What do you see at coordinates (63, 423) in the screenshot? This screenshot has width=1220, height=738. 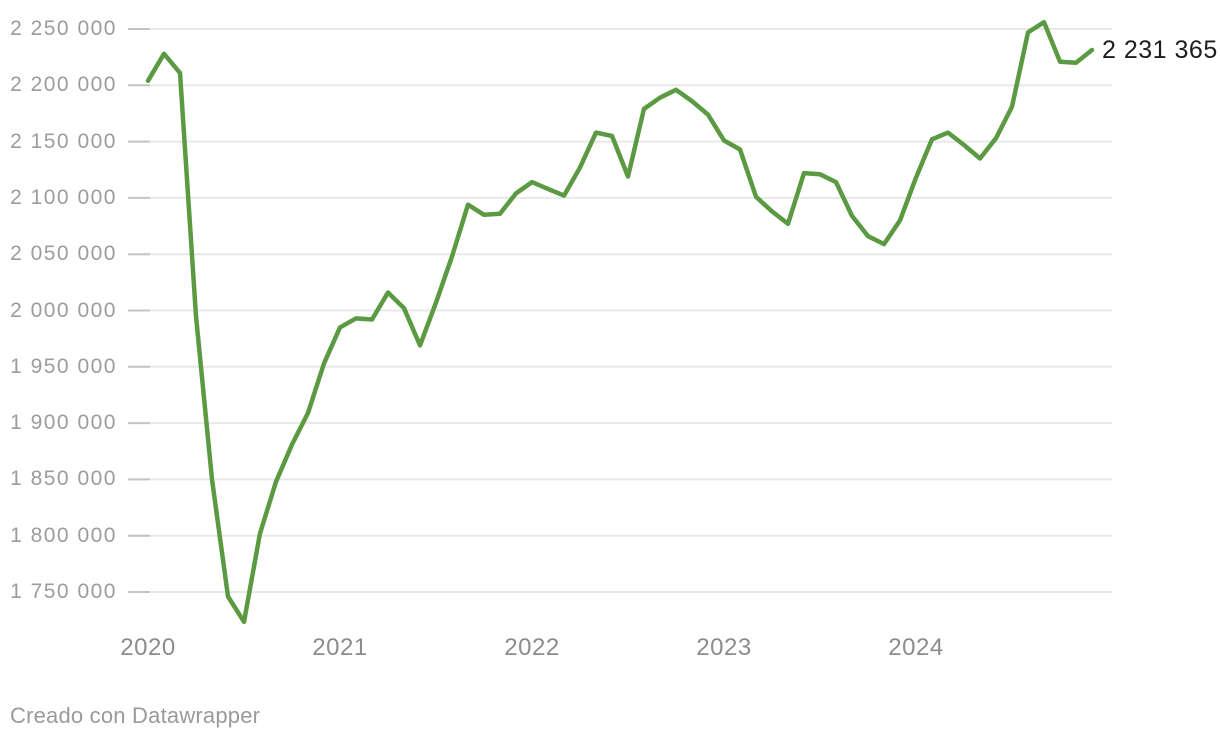 I see `y-axis-label: 1 900 000` at bounding box center [63, 423].